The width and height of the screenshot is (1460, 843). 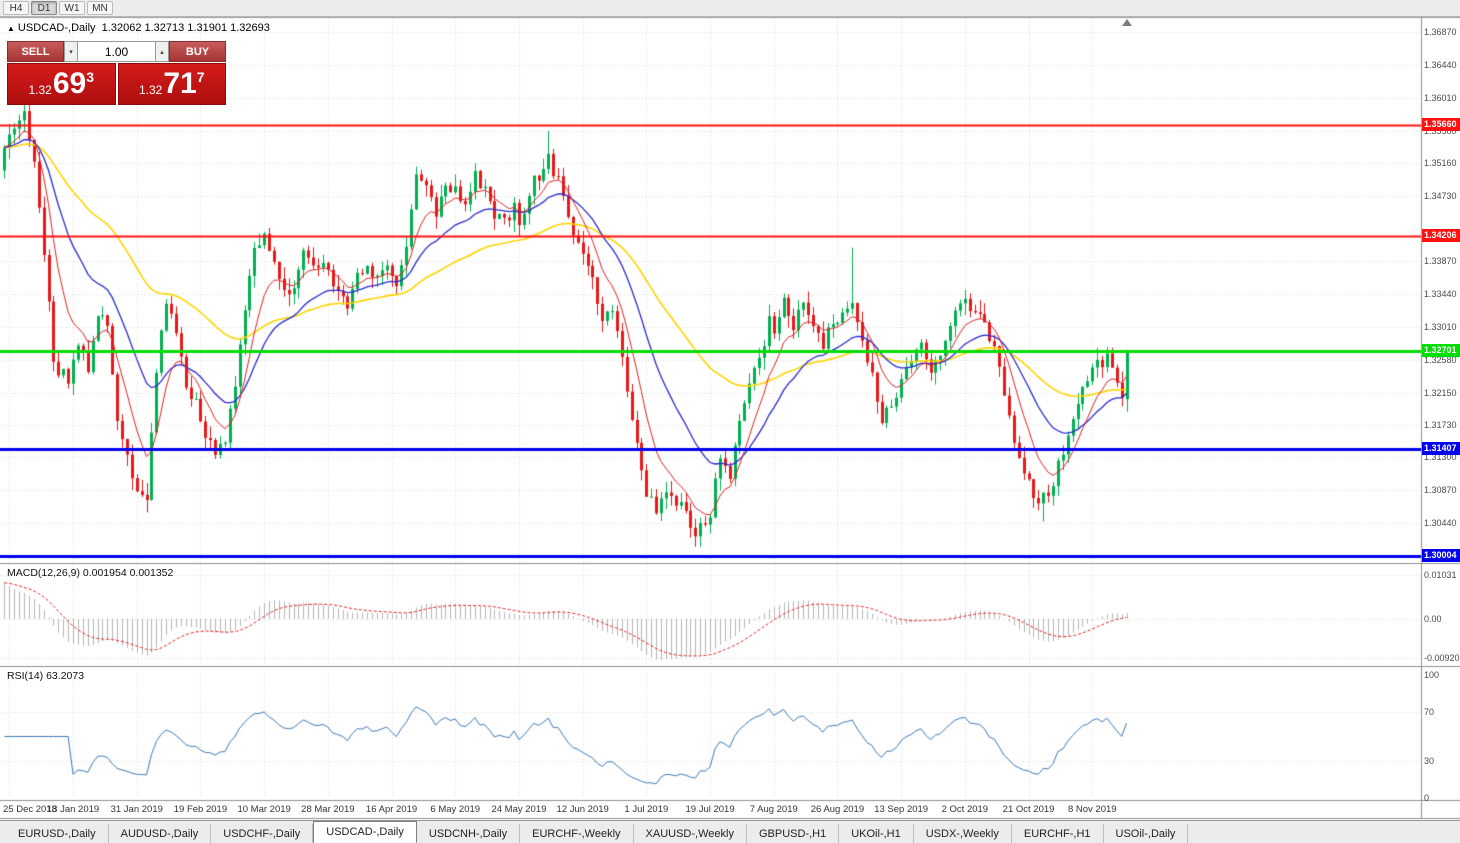 I want to click on timeframe-button-d1: D1, so click(x=44, y=8).